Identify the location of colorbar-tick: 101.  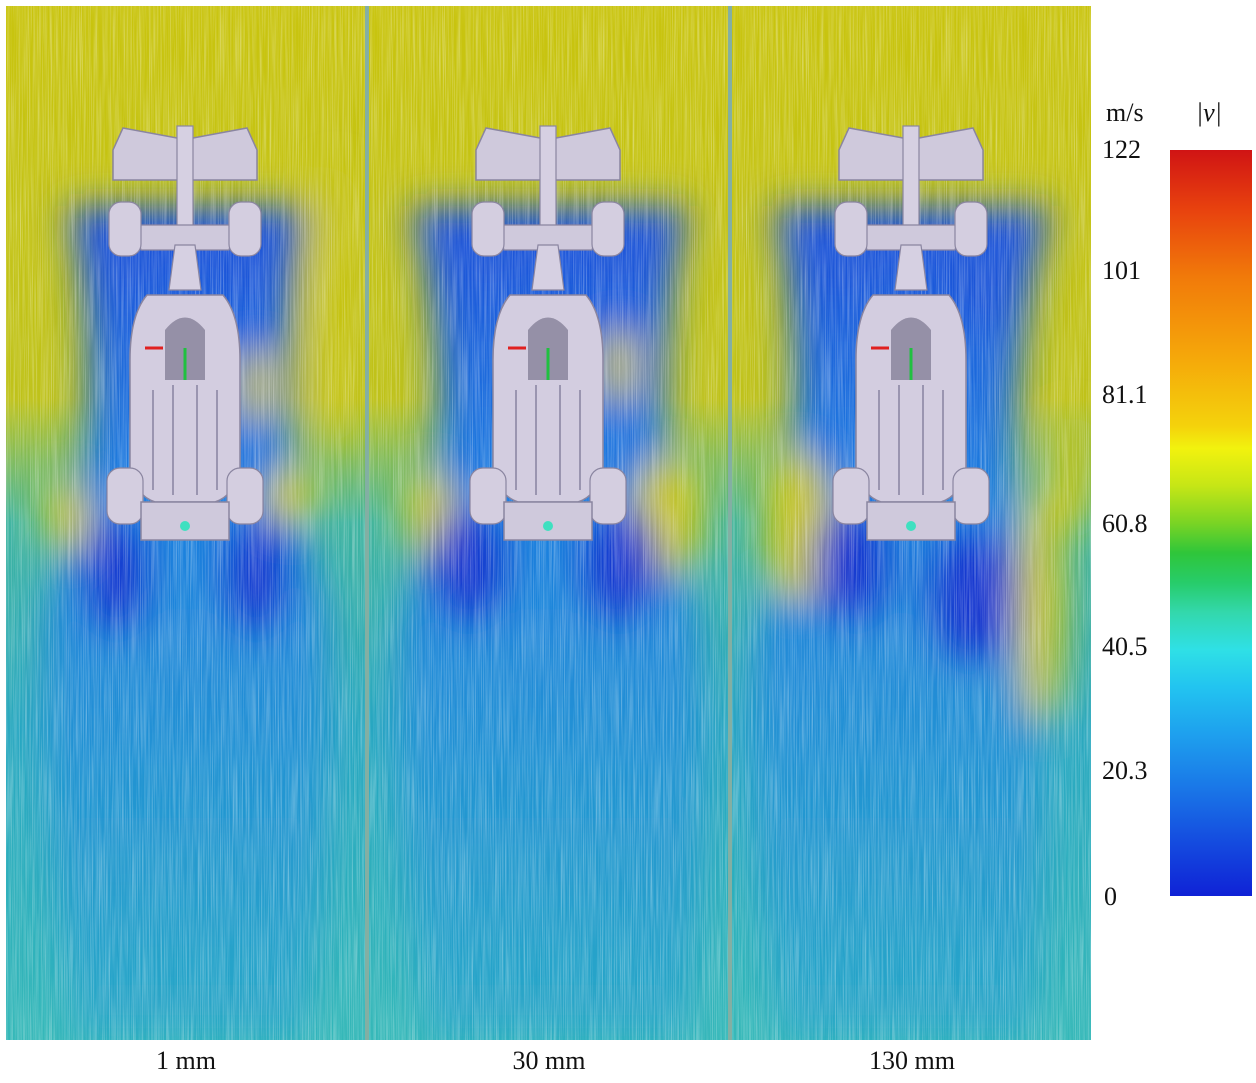
(1121, 270).